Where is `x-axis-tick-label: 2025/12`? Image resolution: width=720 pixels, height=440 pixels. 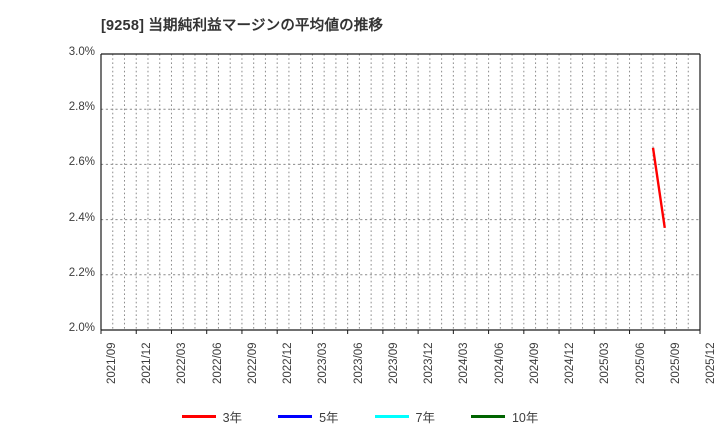 x-axis-tick-label: 2025/12 is located at coordinates (711, 363).